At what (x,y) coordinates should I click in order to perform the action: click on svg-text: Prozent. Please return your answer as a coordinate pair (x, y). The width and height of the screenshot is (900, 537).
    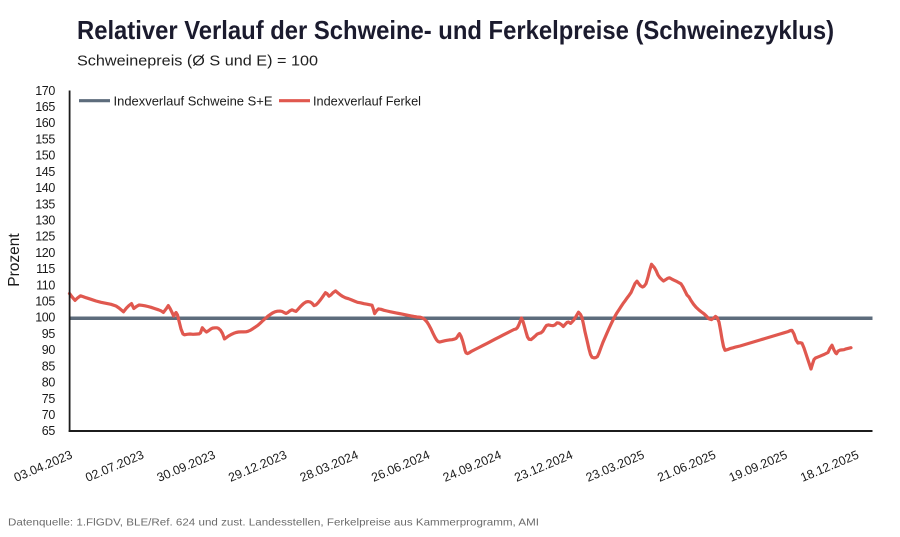
    Looking at the image, I should click on (14, 260).